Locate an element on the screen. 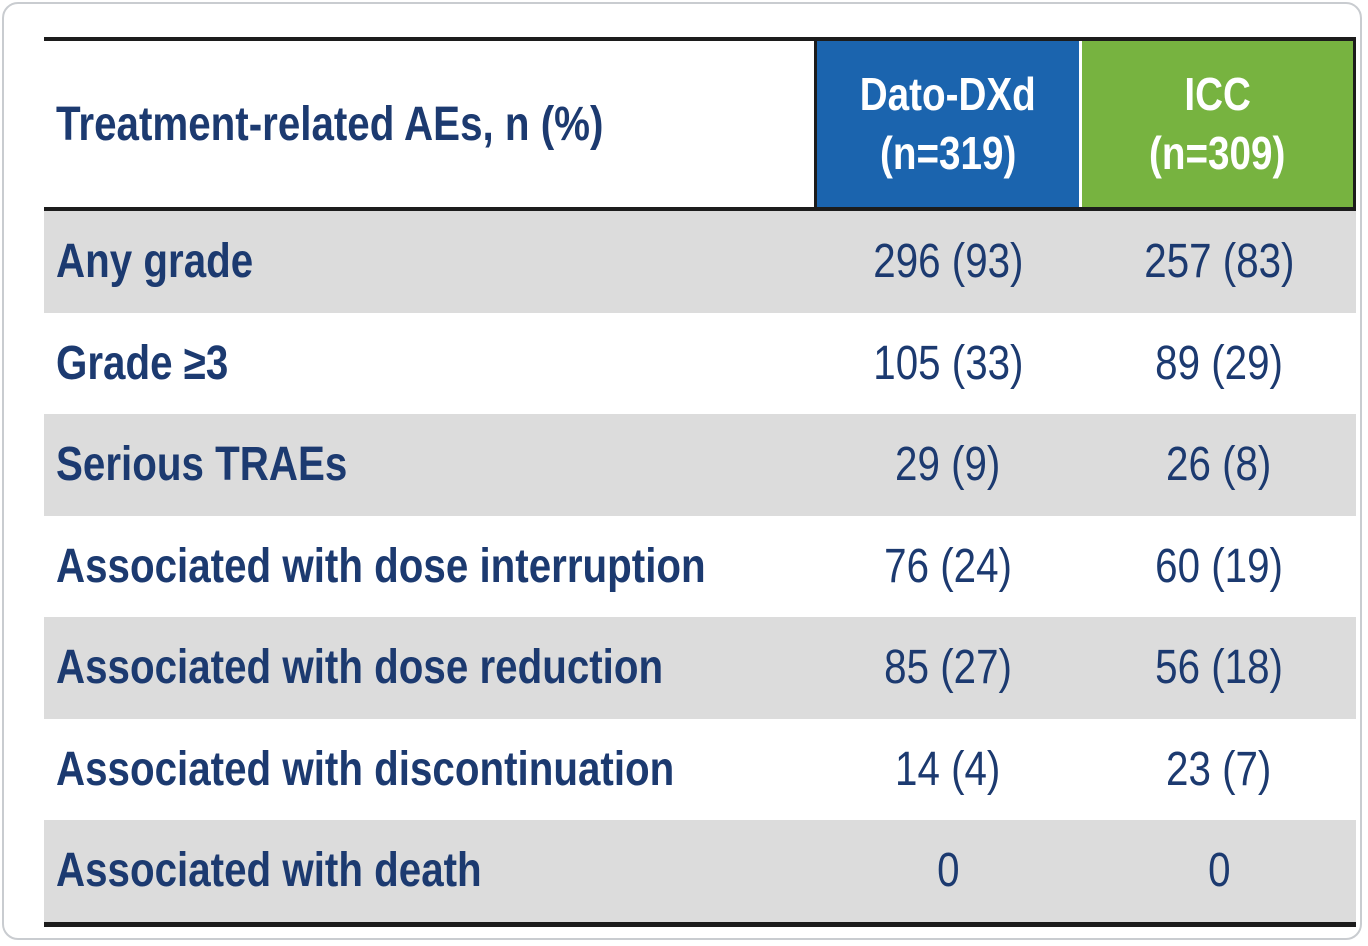 The height and width of the screenshot is (946, 1368). dato-value-cell: 14 (4) is located at coordinates (948, 770).